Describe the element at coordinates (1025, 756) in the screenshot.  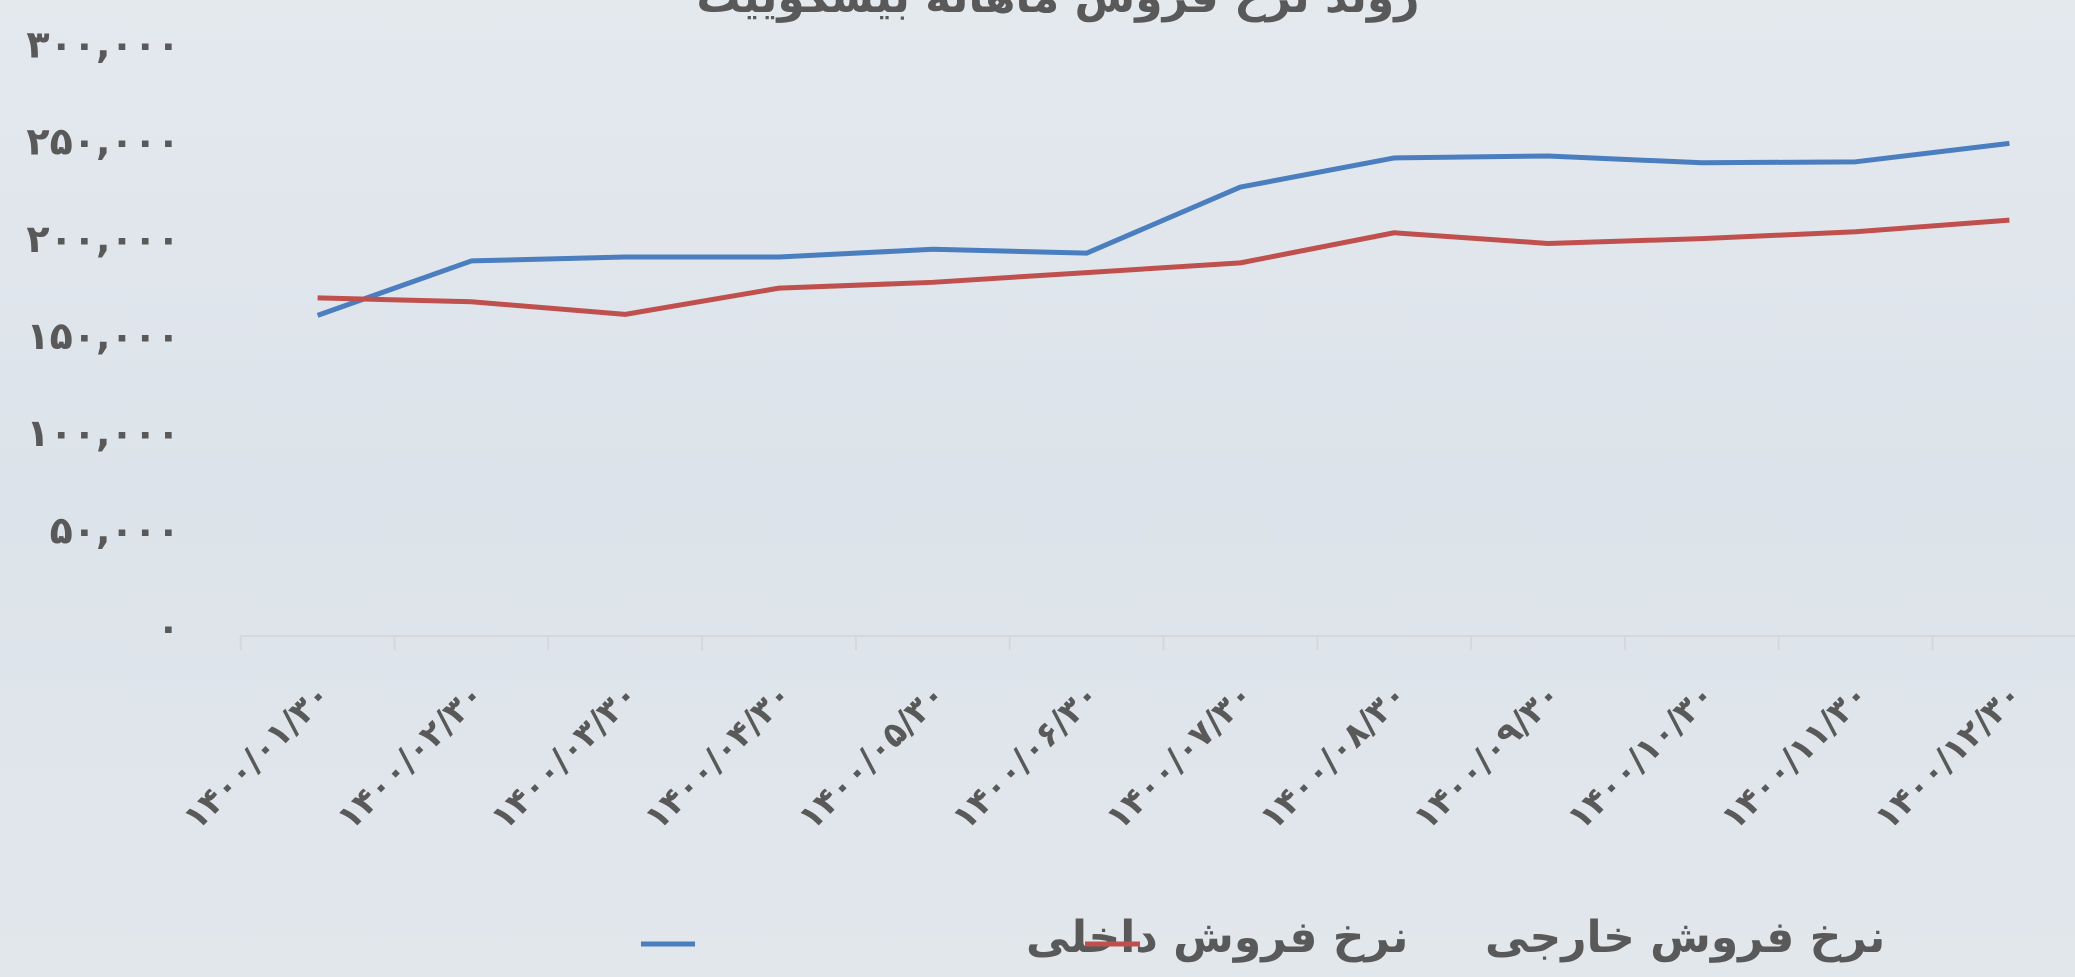
I see `x-tick-label: ۱۴۰۰/۰۶/۳۰` at that location.